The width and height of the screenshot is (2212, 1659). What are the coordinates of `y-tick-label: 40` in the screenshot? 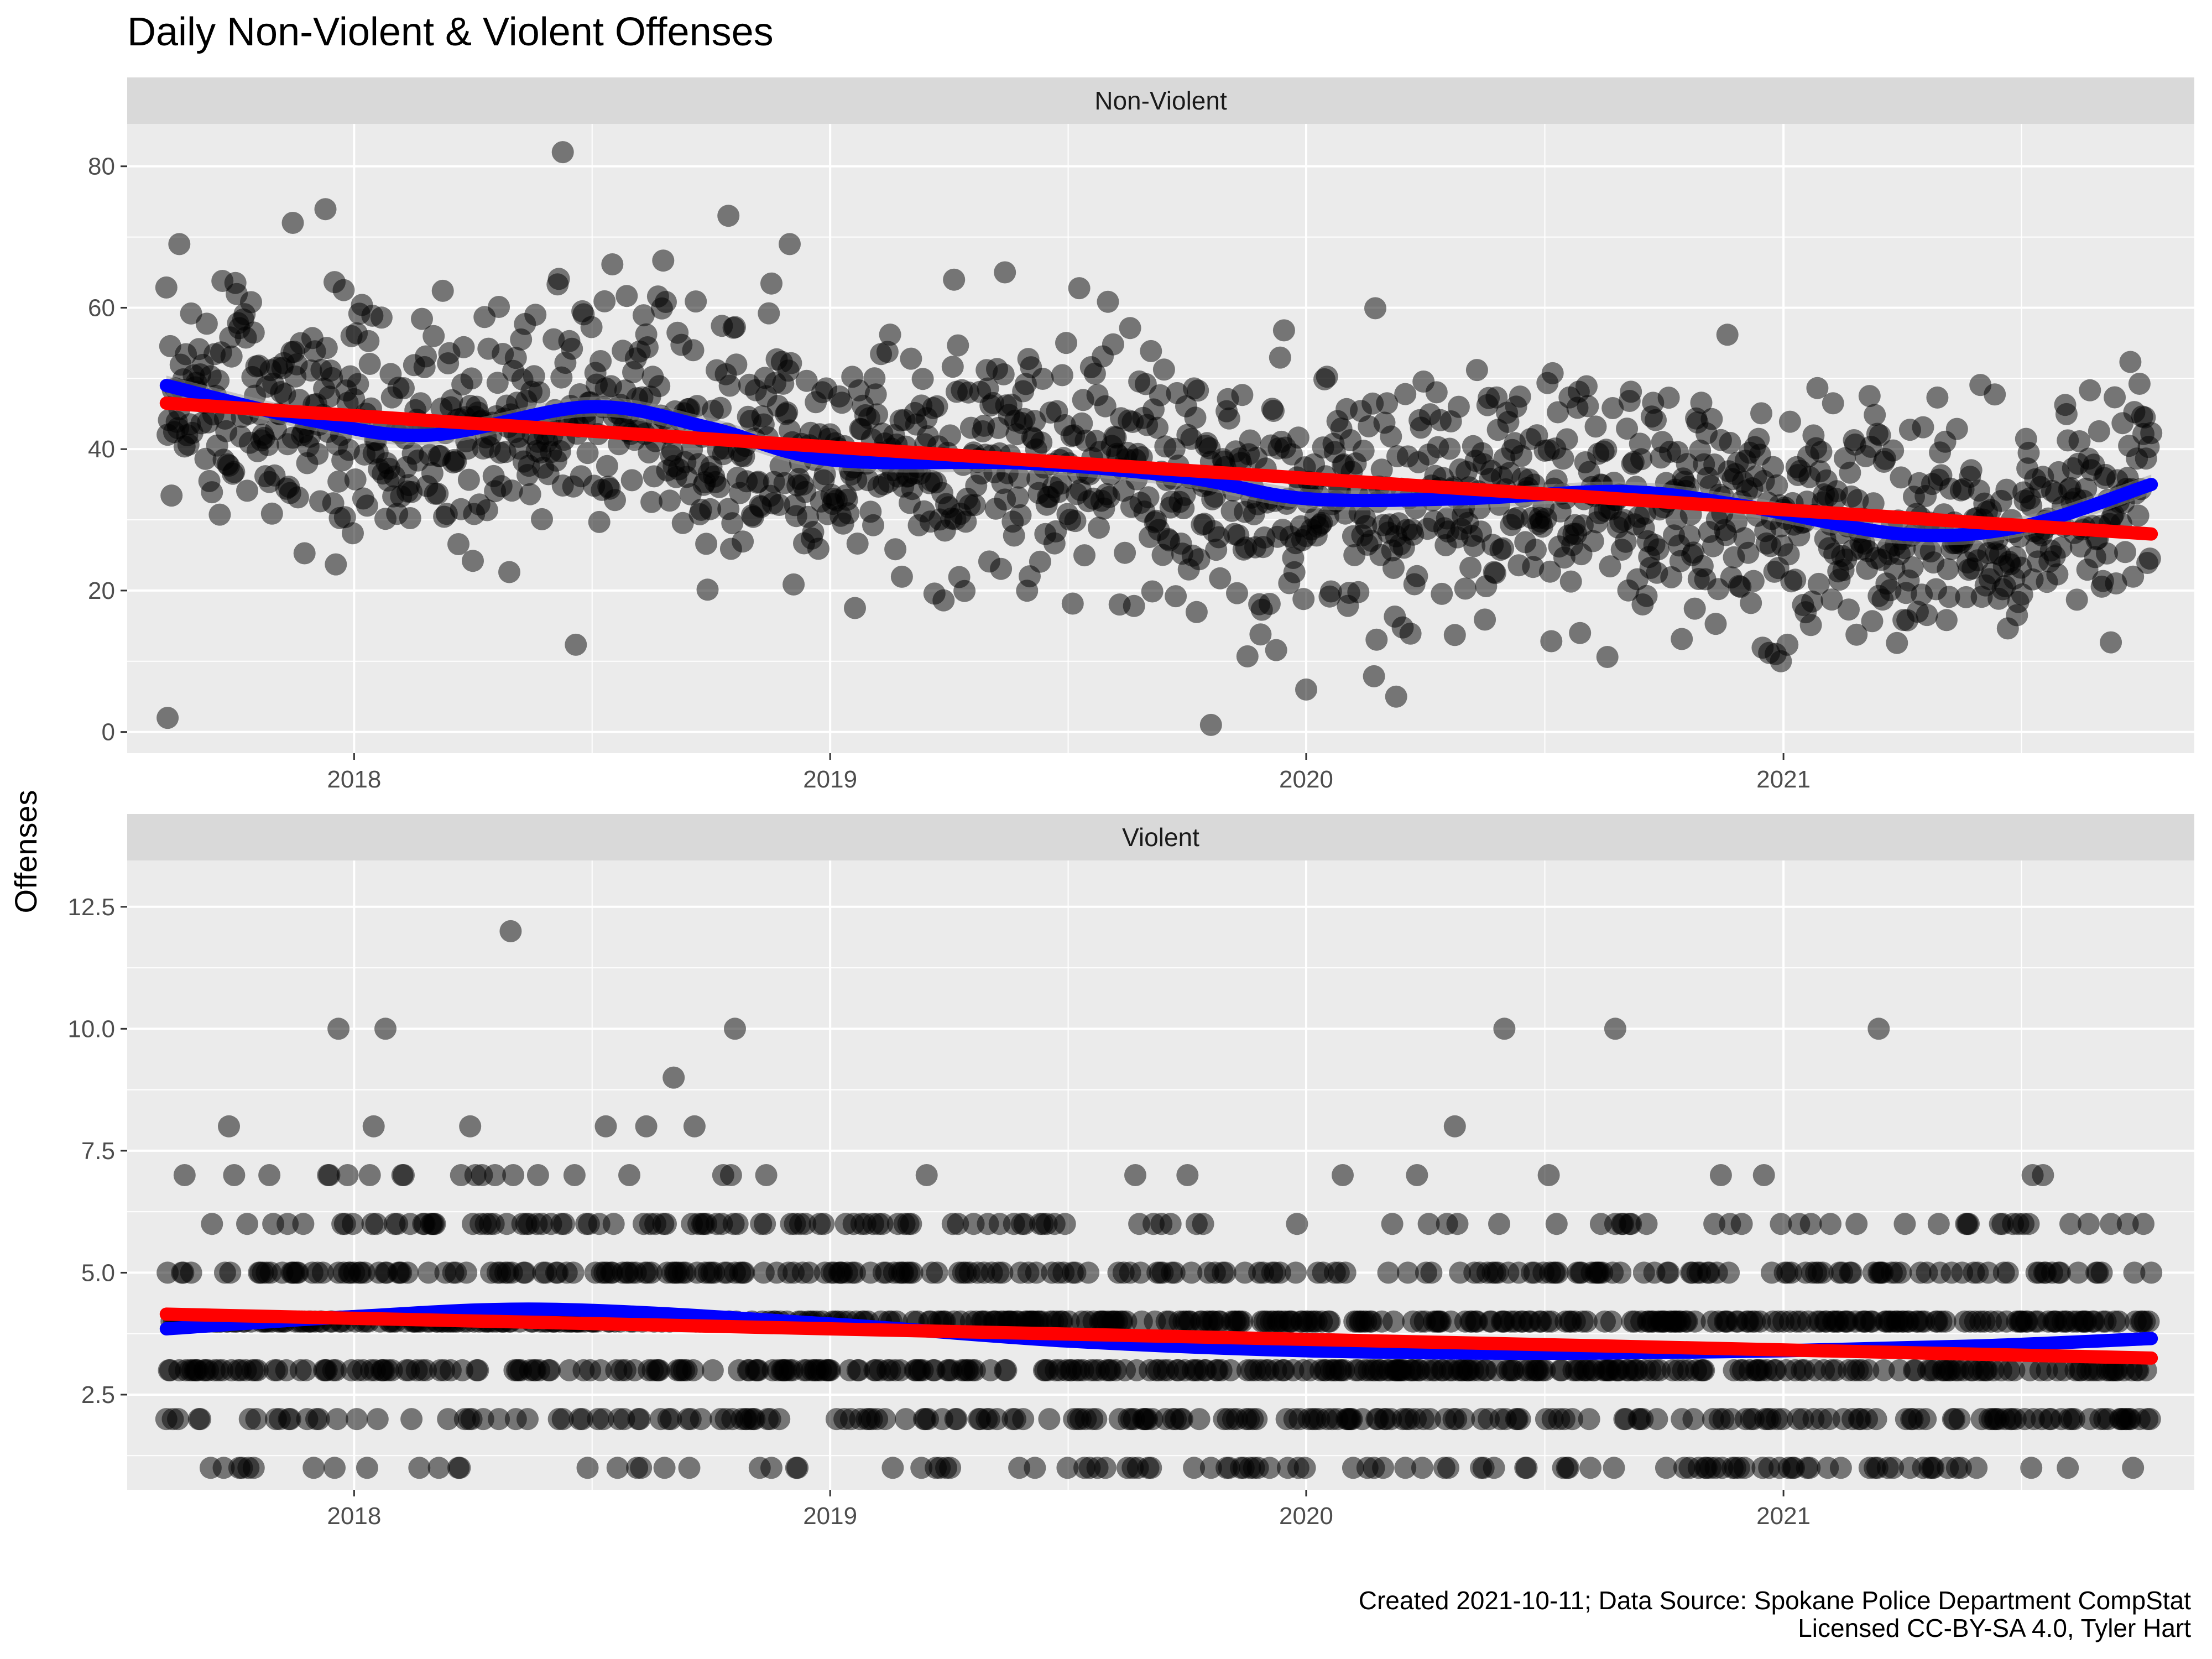 It's located at (102, 450).